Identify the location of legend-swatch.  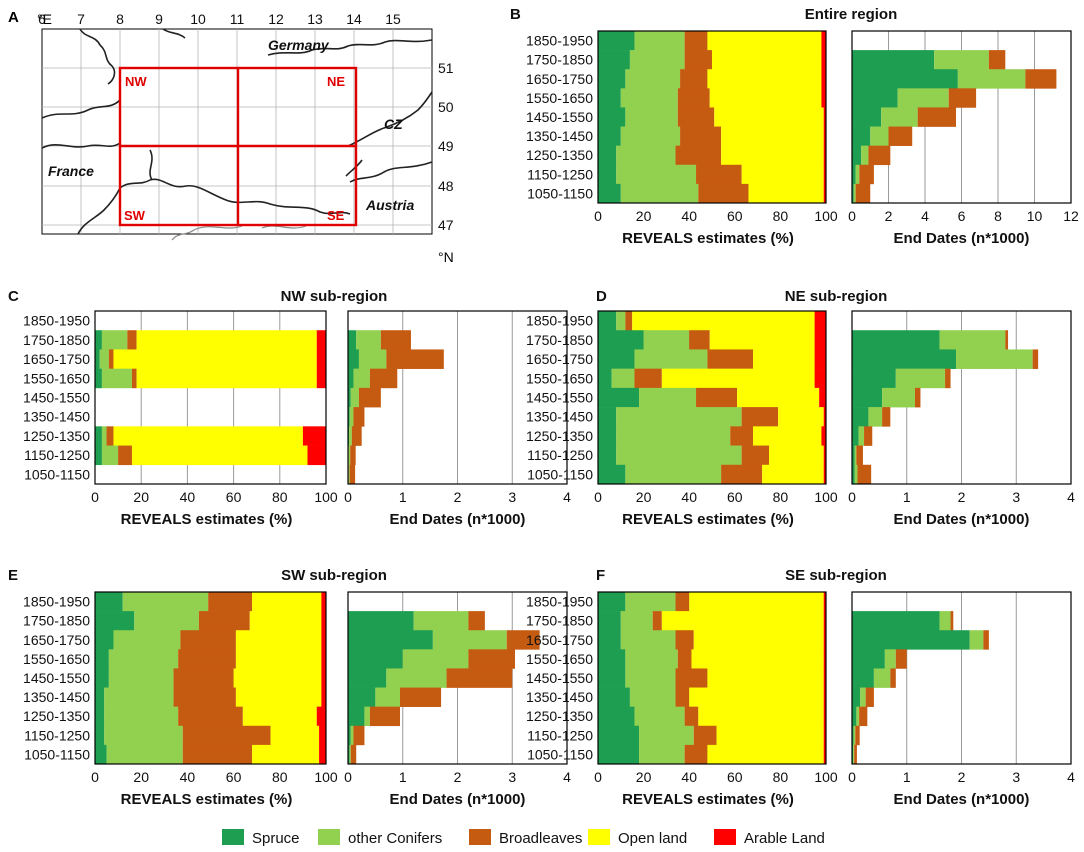
(599, 837).